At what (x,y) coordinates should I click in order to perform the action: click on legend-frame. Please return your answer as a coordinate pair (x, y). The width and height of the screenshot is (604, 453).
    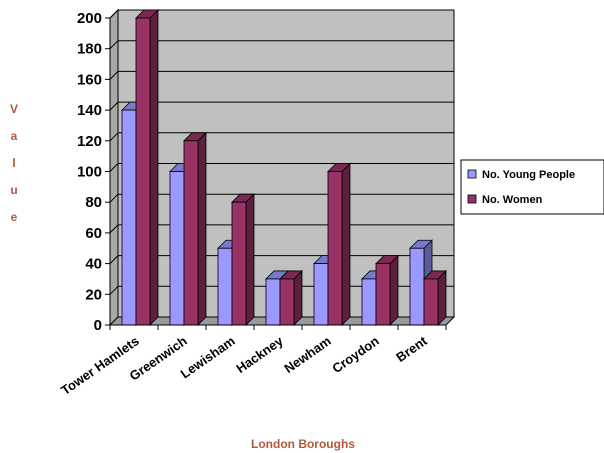
    Looking at the image, I should click on (532, 187).